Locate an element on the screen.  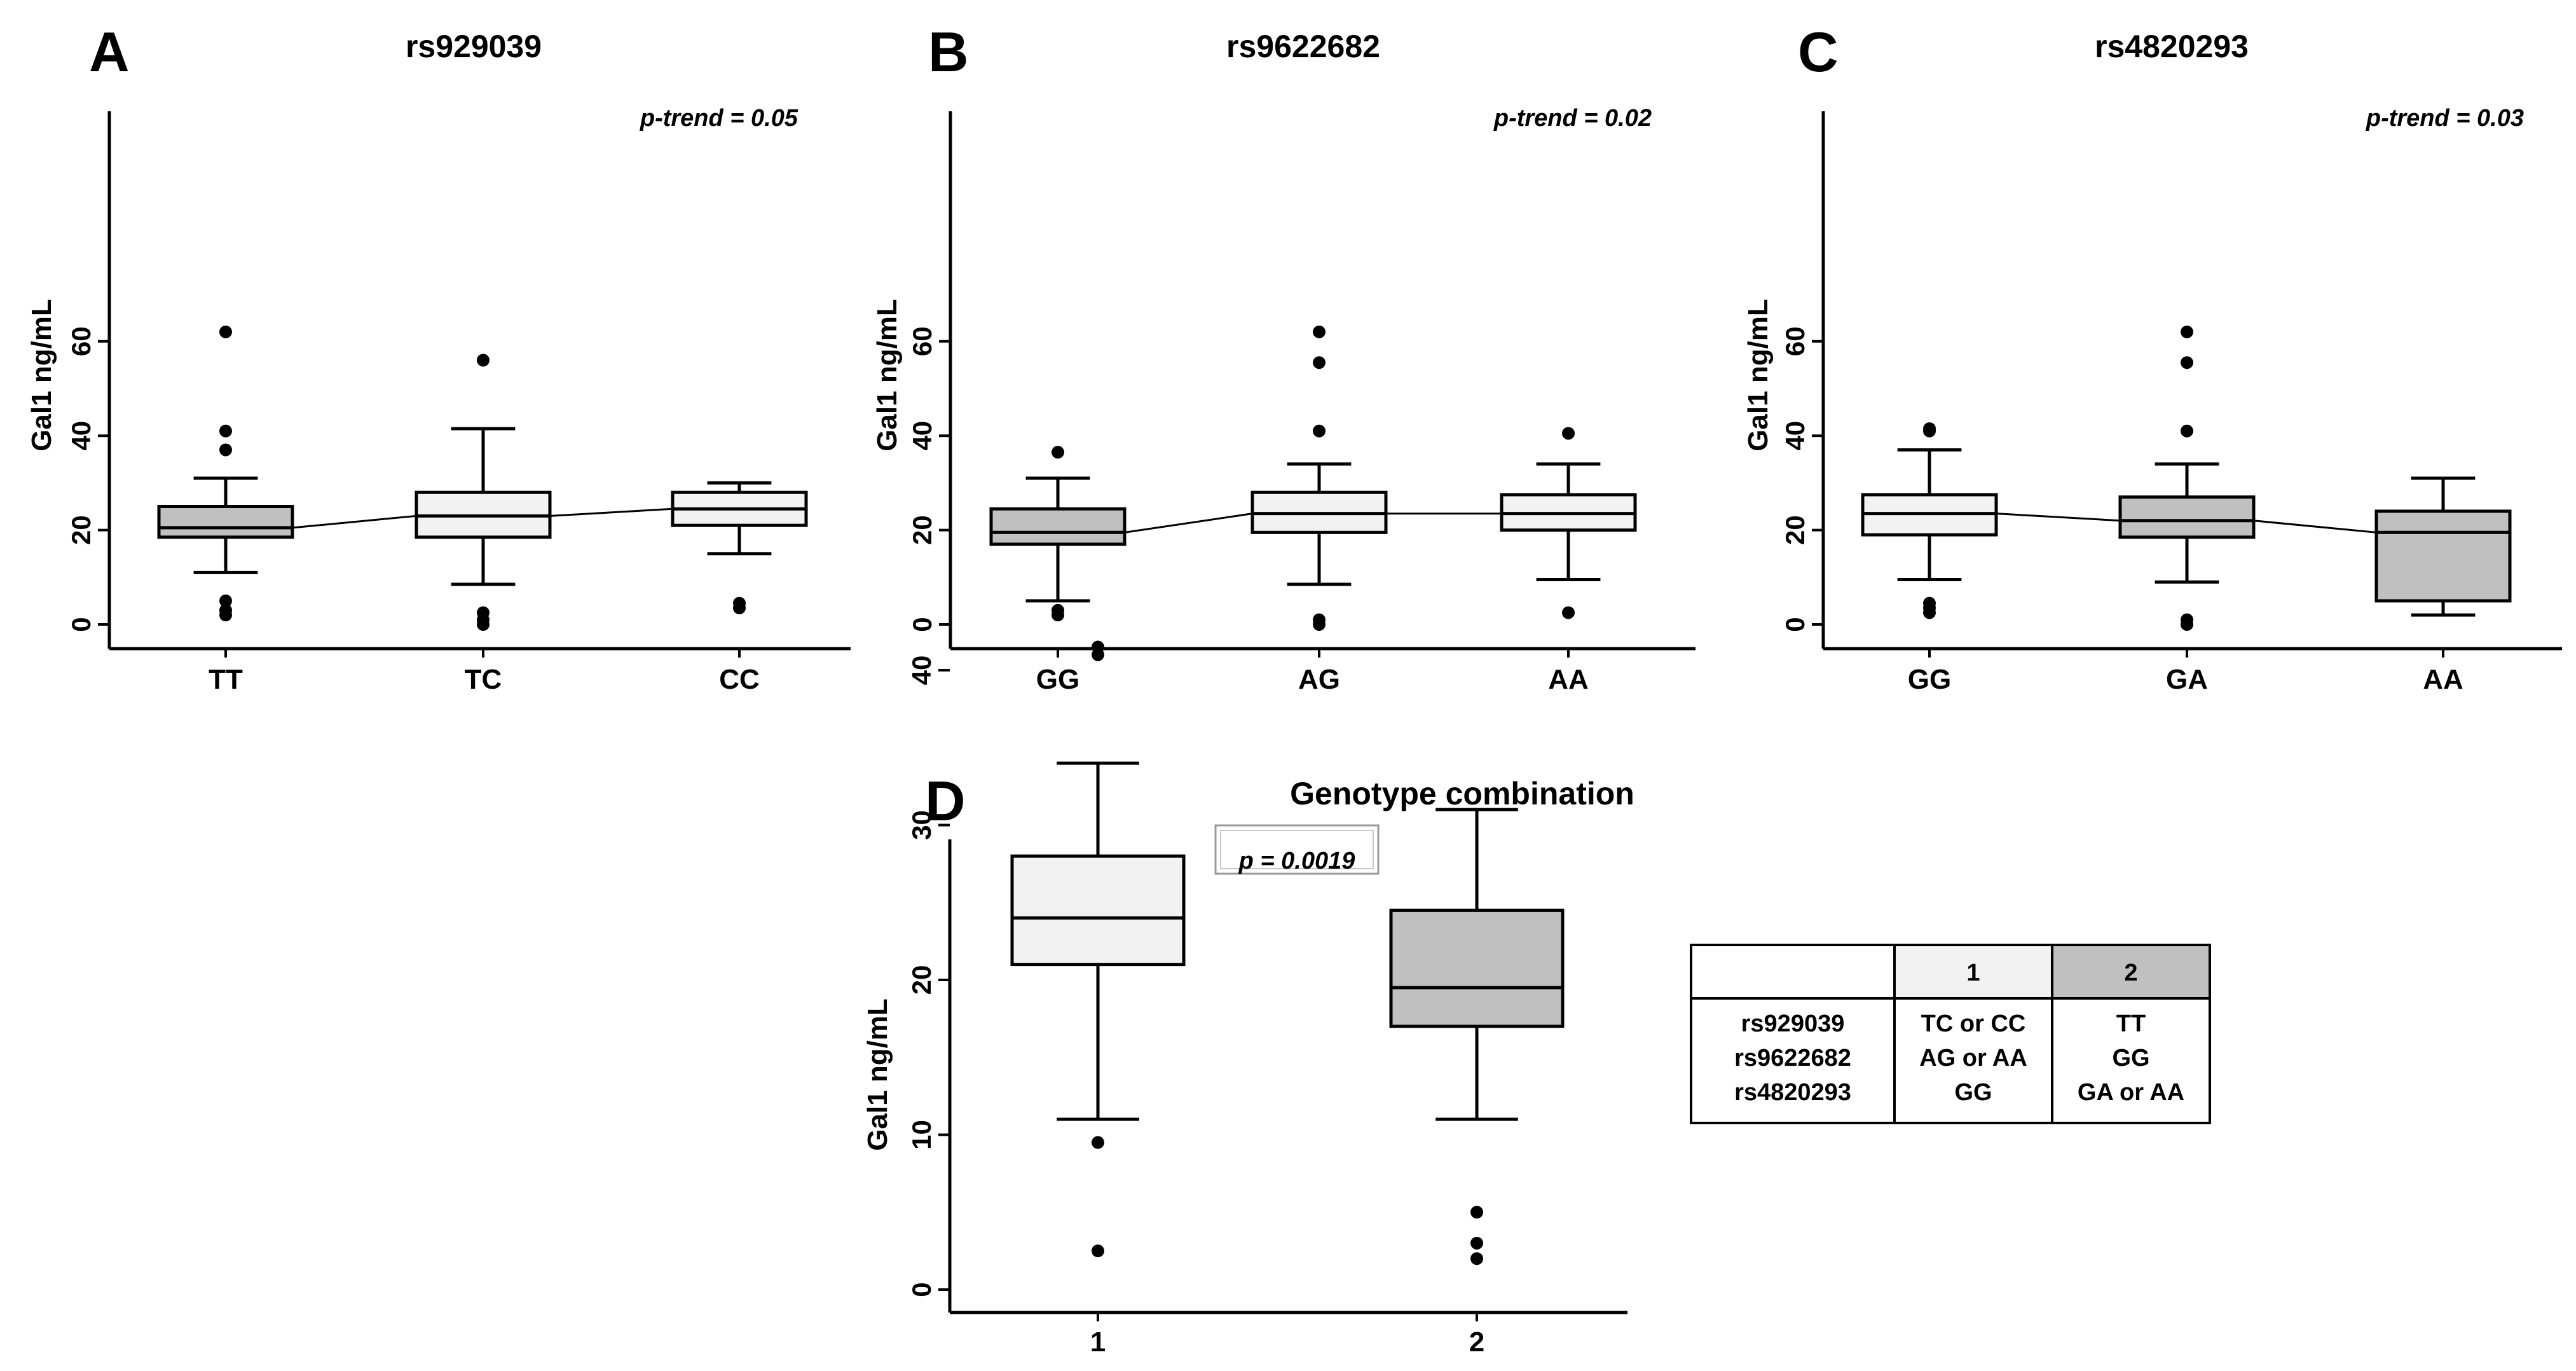
p-value-label: p = 0.0019 is located at coordinates (1296, 861).